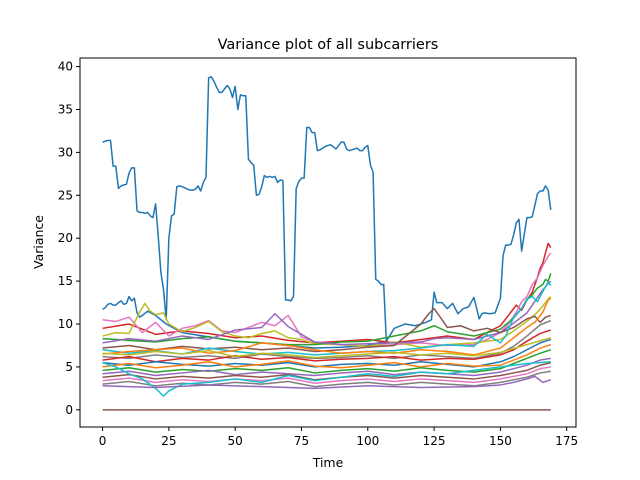 Image resolution: width=640 pixels, height=480 pixels. Describe the element at coordinates (566, 441) in the screenshot. I see `x-tick-label: 175` at that location.